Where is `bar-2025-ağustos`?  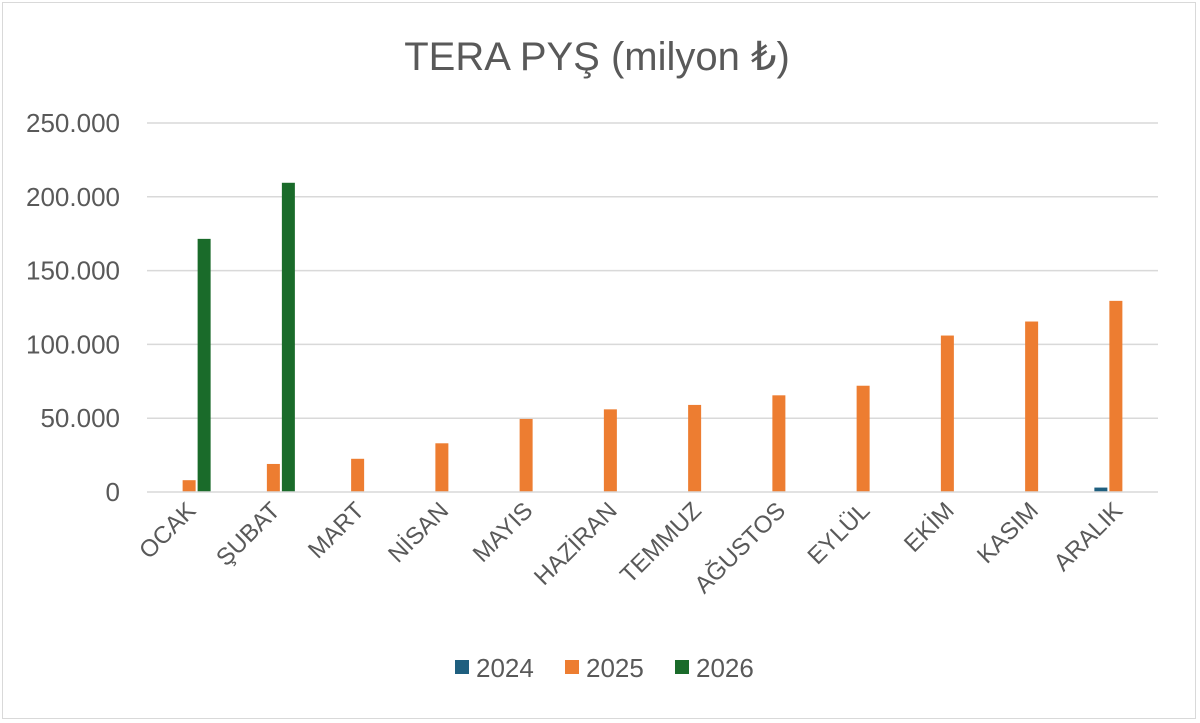
bar-2025-ağustos is located at coordinates (779, 443).